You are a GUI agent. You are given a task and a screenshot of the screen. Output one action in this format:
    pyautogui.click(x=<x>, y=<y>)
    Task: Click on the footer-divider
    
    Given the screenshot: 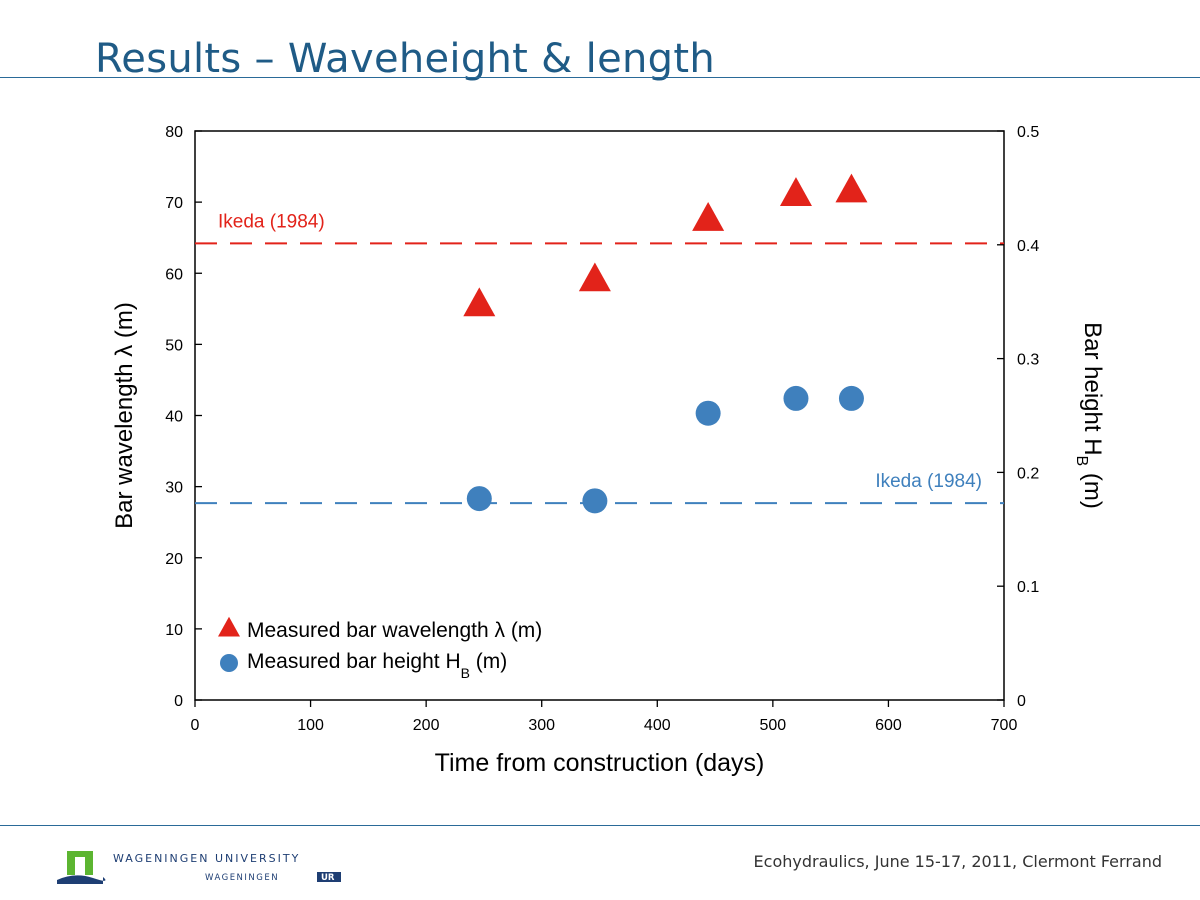 What is the action you would take?
    pyautogui.click(x=600, y=825)
    